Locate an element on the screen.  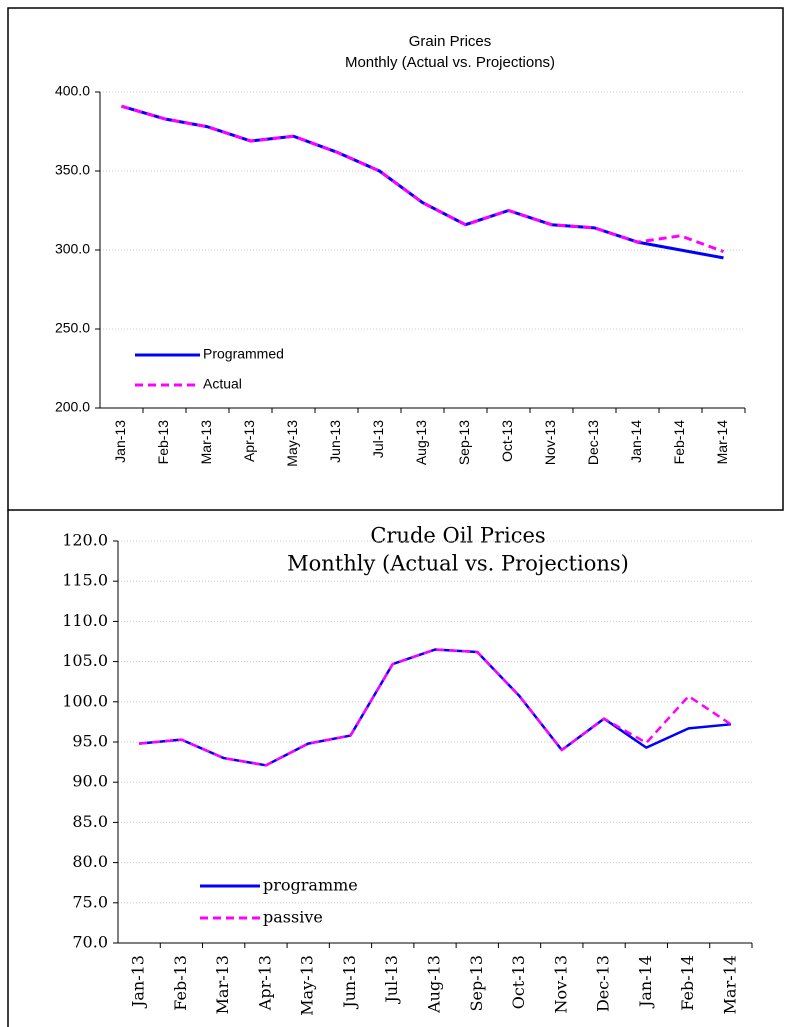
y-tick-label: 80.0 is located at coordinates (90, 861).